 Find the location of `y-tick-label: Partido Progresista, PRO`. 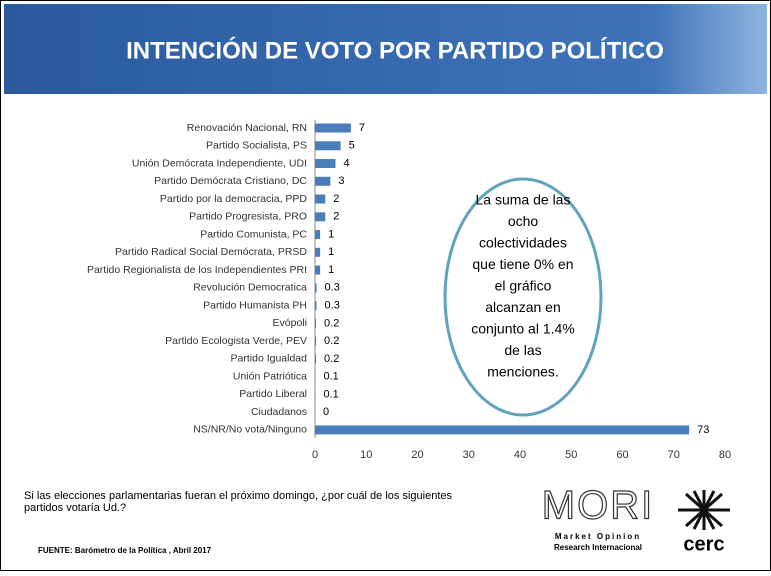

y-tick-label: Partido Progresista, PRO is located at coordinates (248, 217).